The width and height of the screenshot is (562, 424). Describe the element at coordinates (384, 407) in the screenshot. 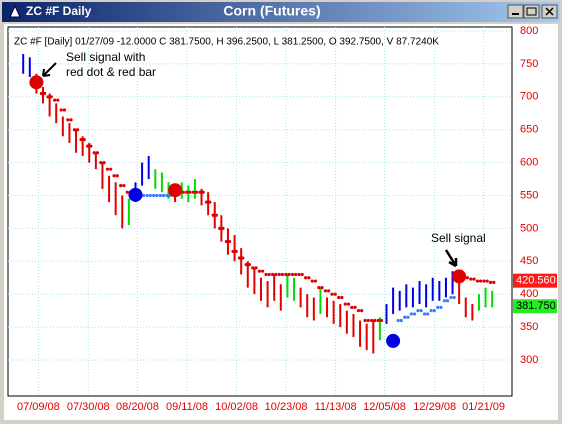

I see `x-tick-label: 12/05/08` at that location.